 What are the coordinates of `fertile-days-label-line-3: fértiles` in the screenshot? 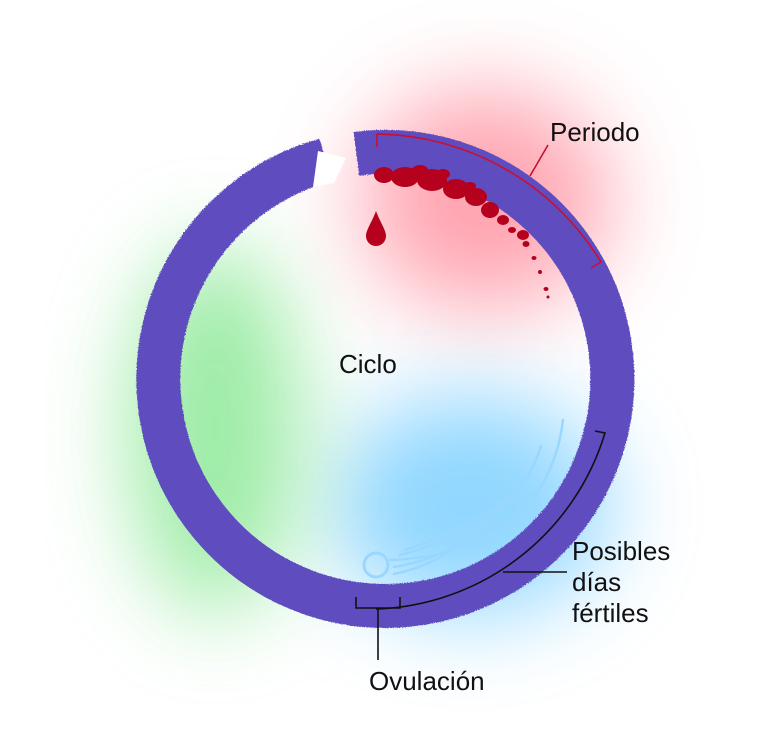 It's located at (610, 613).